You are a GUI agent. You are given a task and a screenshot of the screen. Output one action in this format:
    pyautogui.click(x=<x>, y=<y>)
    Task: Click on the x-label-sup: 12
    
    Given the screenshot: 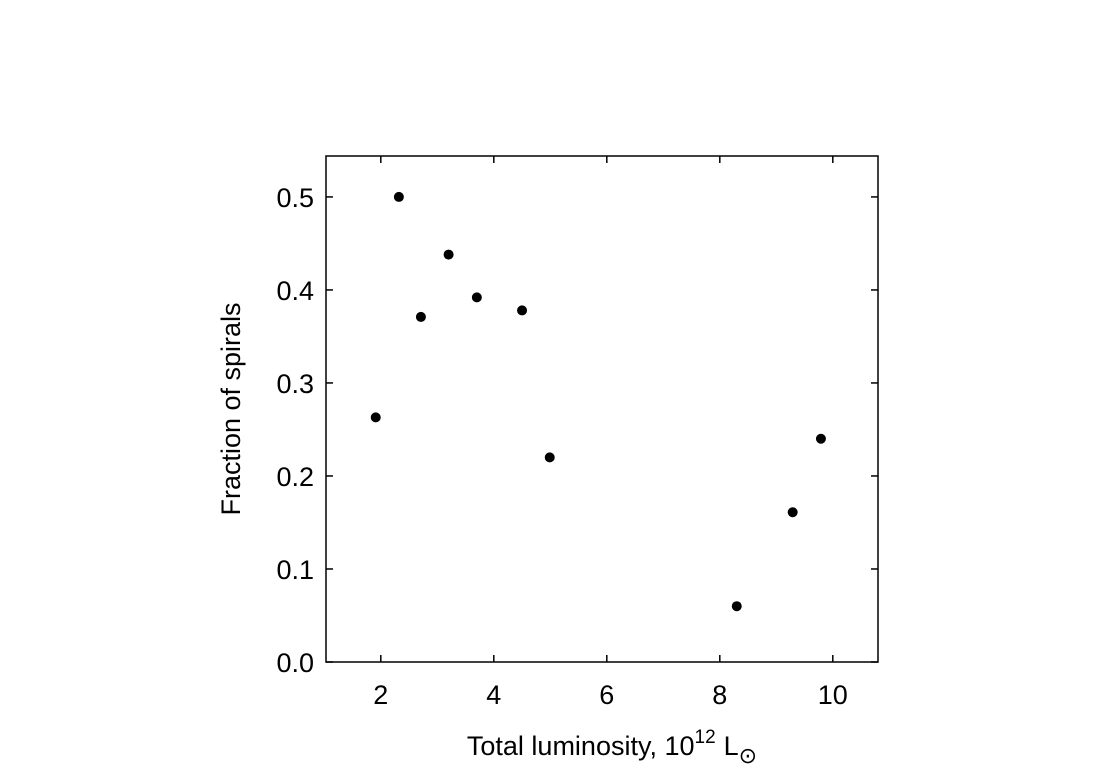 What is the action you would take?
    pyautogui.click(x=705, y=737)
    